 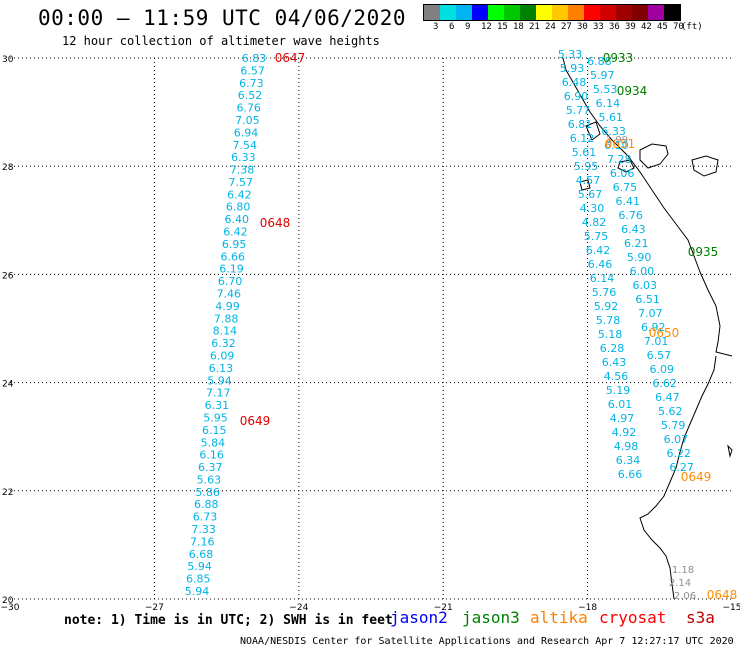 I want to click on time-label: 0647, so click(x=290, y=58).